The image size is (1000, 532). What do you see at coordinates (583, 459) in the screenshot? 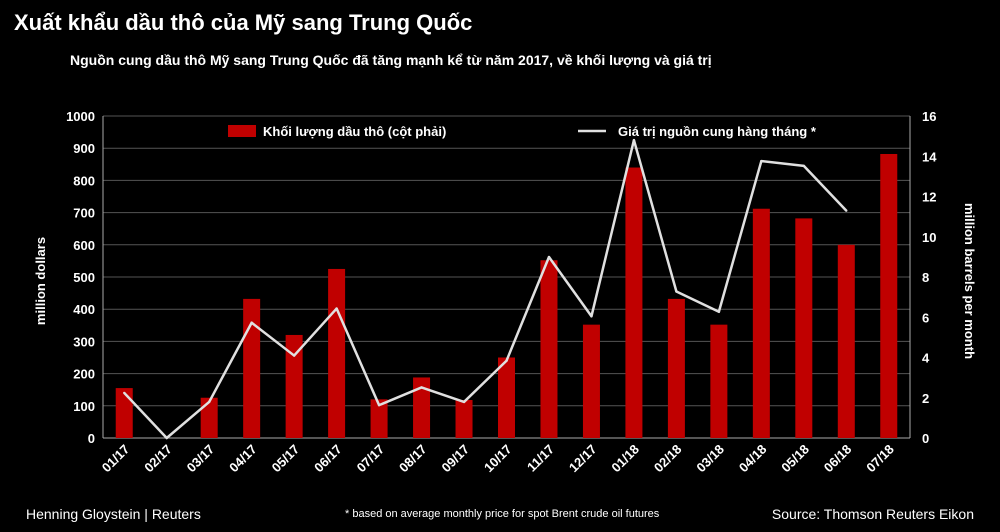
I see `x-tick-label: 12/17` at bounding box center [583, 459].